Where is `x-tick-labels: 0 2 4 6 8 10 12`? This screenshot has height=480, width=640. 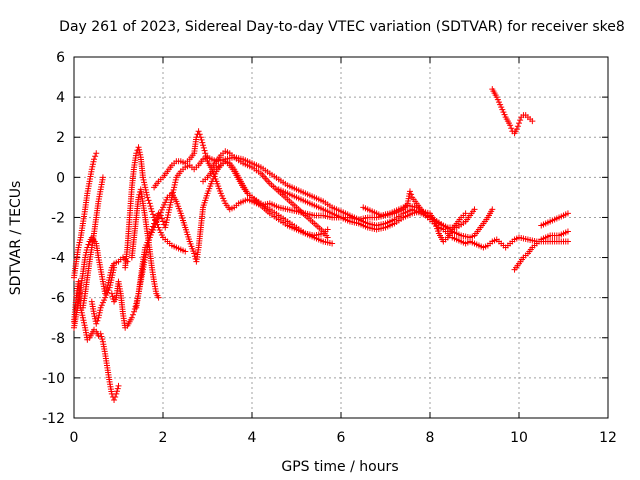 x-tick-labels: 0 2 4 6 8 10 12 is located at coordinates (343, 438).